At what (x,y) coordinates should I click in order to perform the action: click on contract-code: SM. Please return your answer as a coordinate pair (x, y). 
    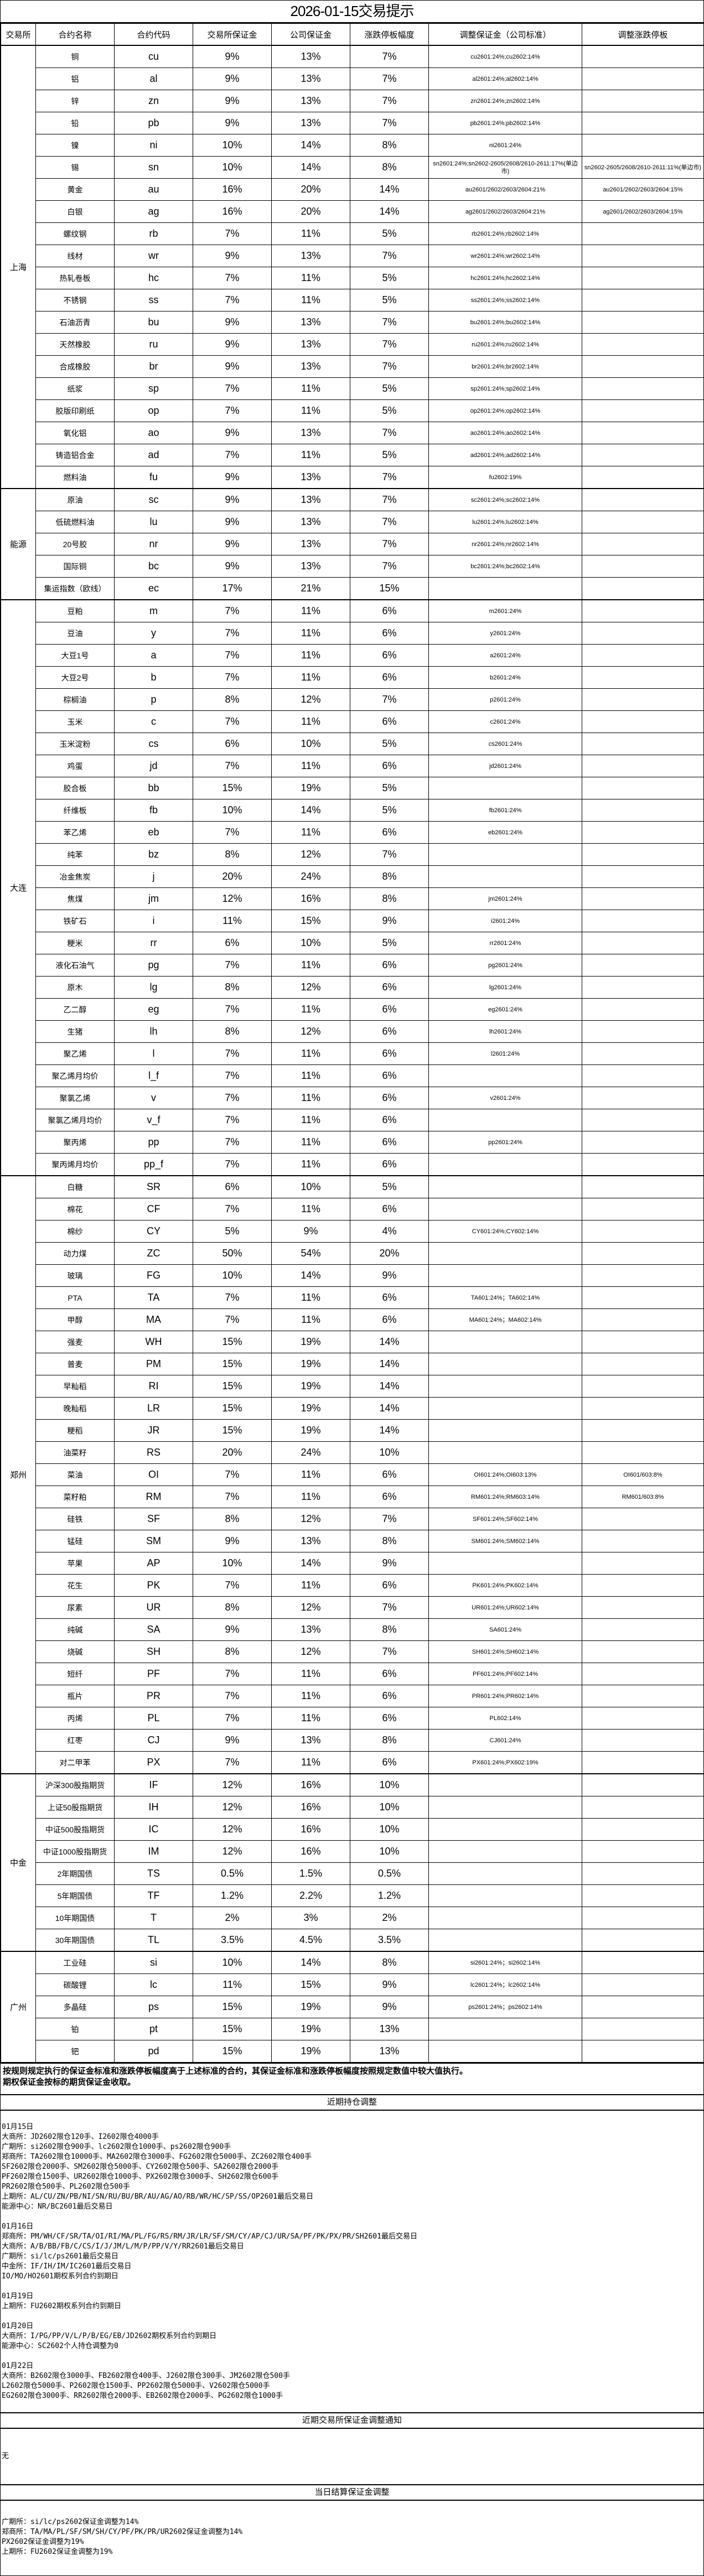
    Looking at the image, I should click on (153, 1541).